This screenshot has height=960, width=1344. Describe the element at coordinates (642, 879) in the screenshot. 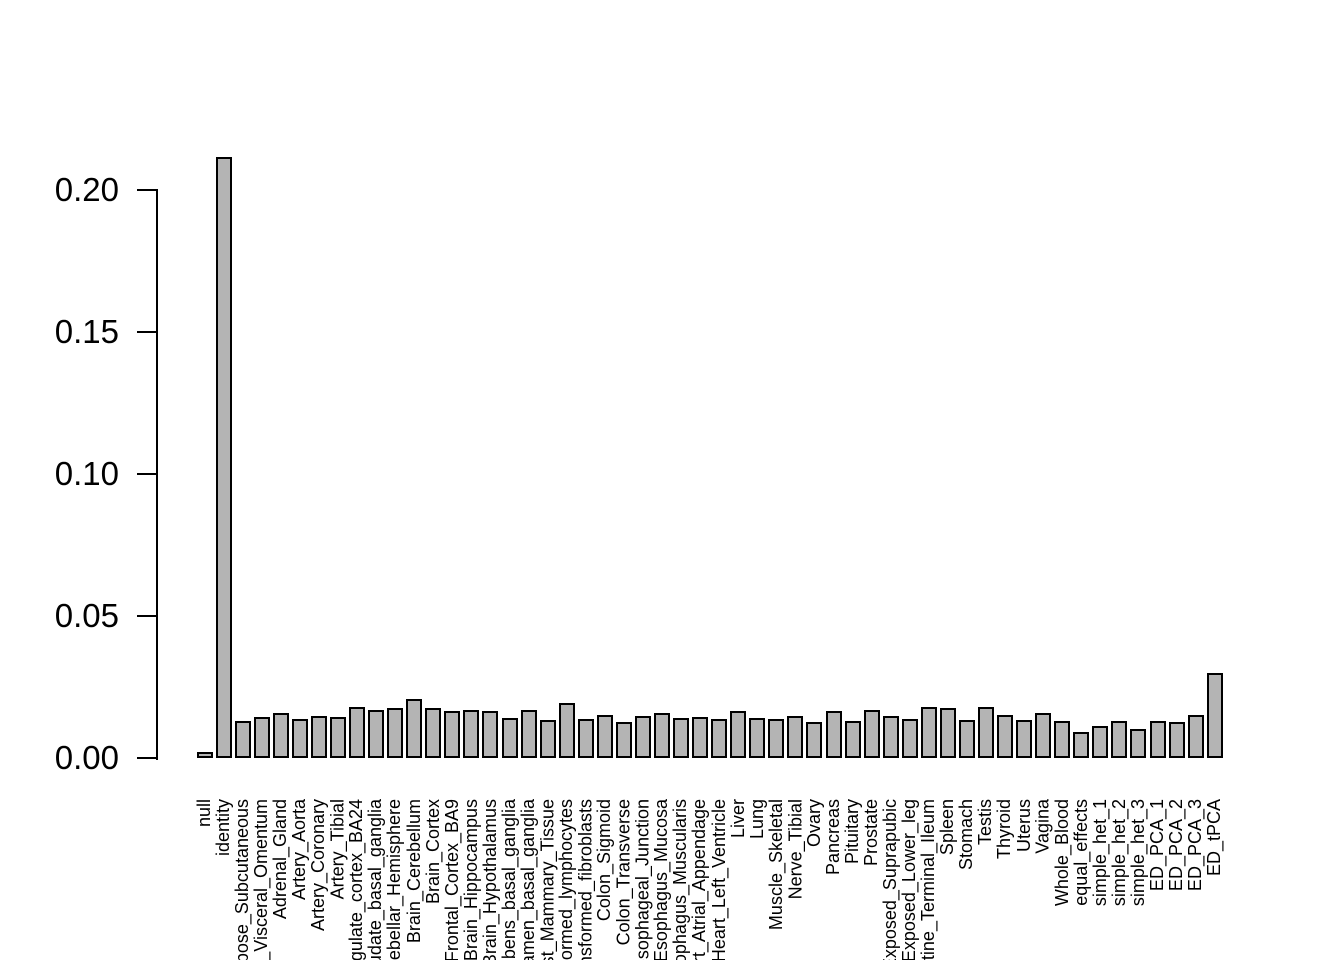

I see `x-category-label: Esophagus_Gastroesophageal_Junction` at that location.